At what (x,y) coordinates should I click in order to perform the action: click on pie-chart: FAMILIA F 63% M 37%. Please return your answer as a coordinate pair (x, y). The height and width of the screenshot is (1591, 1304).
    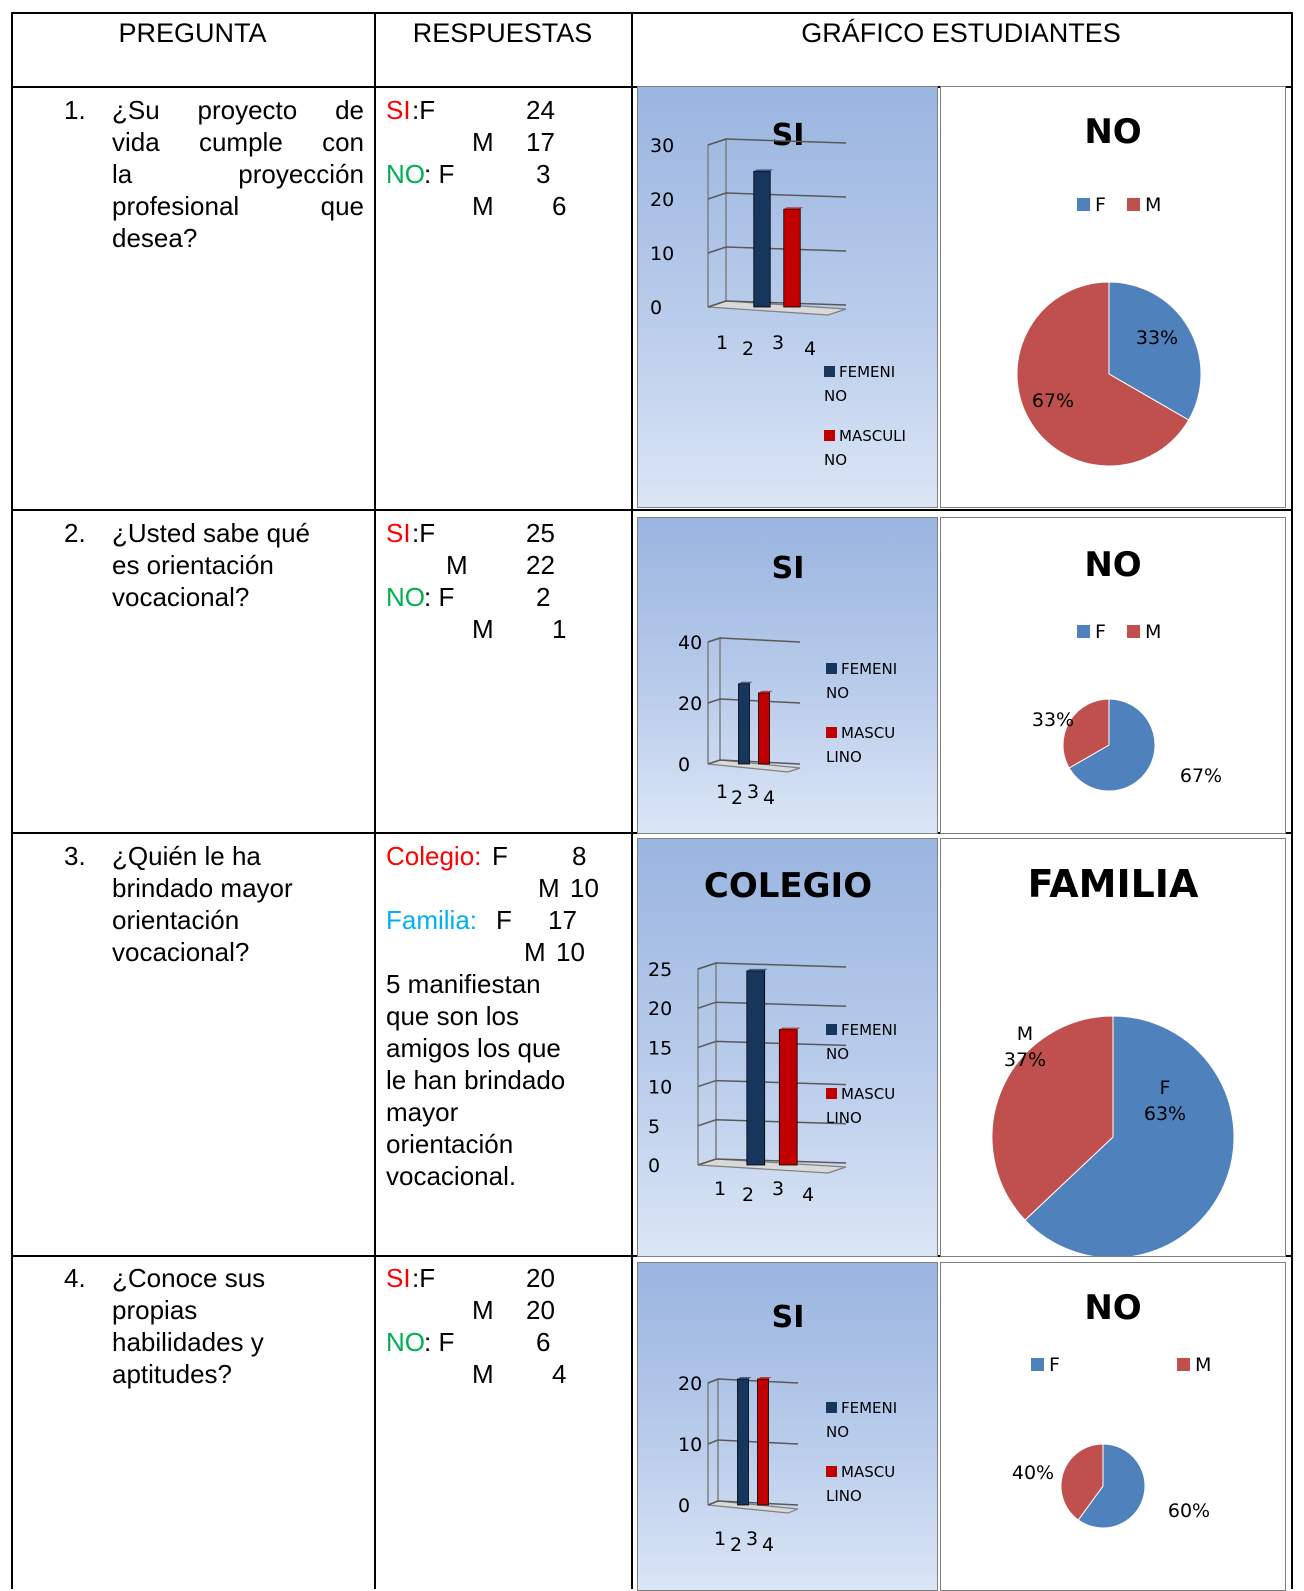
    Looking at the image, I should click on (1113, 1059).